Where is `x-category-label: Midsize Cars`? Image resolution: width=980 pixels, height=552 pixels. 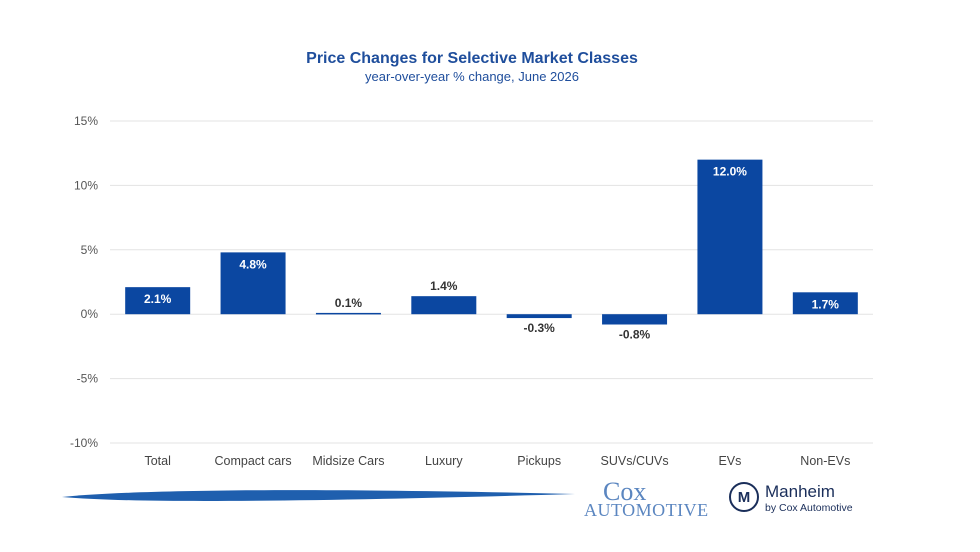 x-category-label: Midsize Cars is located at coordinates (348, 461).